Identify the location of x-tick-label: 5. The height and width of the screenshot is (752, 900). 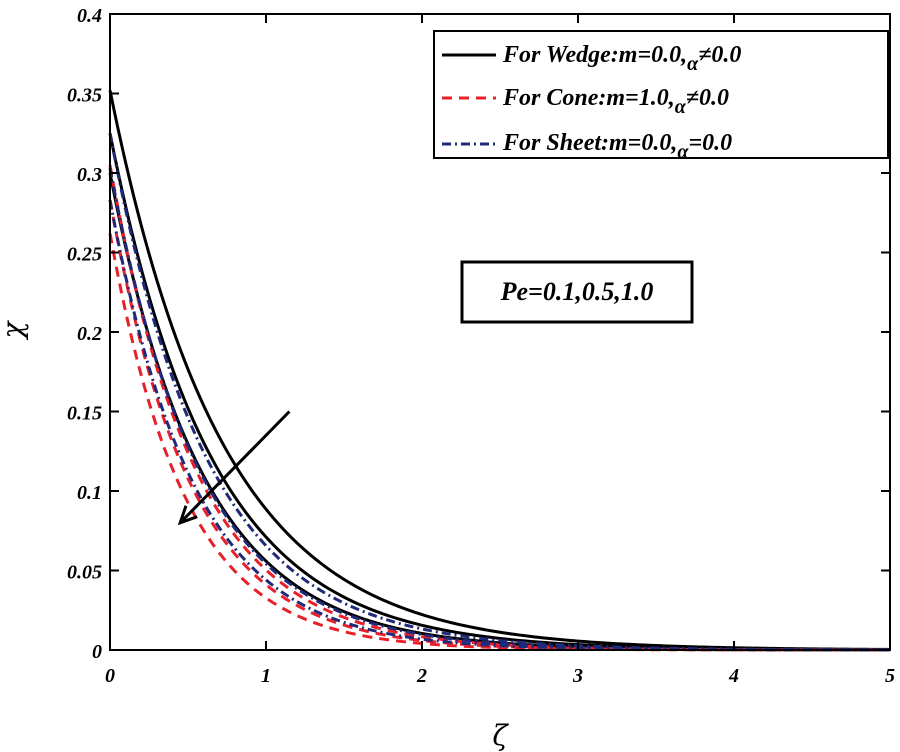
(890, 676).